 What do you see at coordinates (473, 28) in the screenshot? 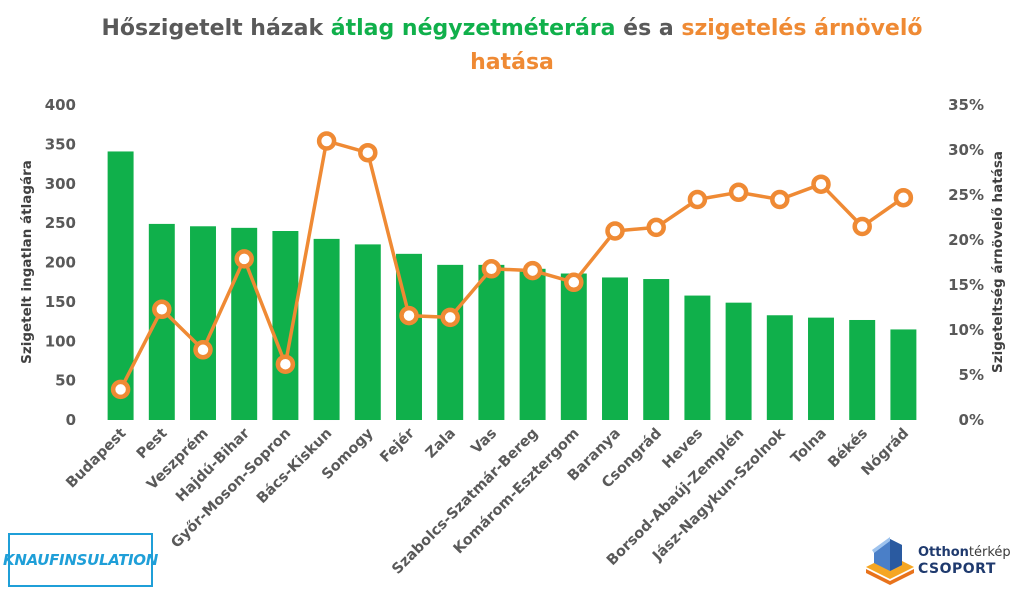
I see `chart-title-part-2: átlag négyzetméterára` at bounding box center [473, 28].